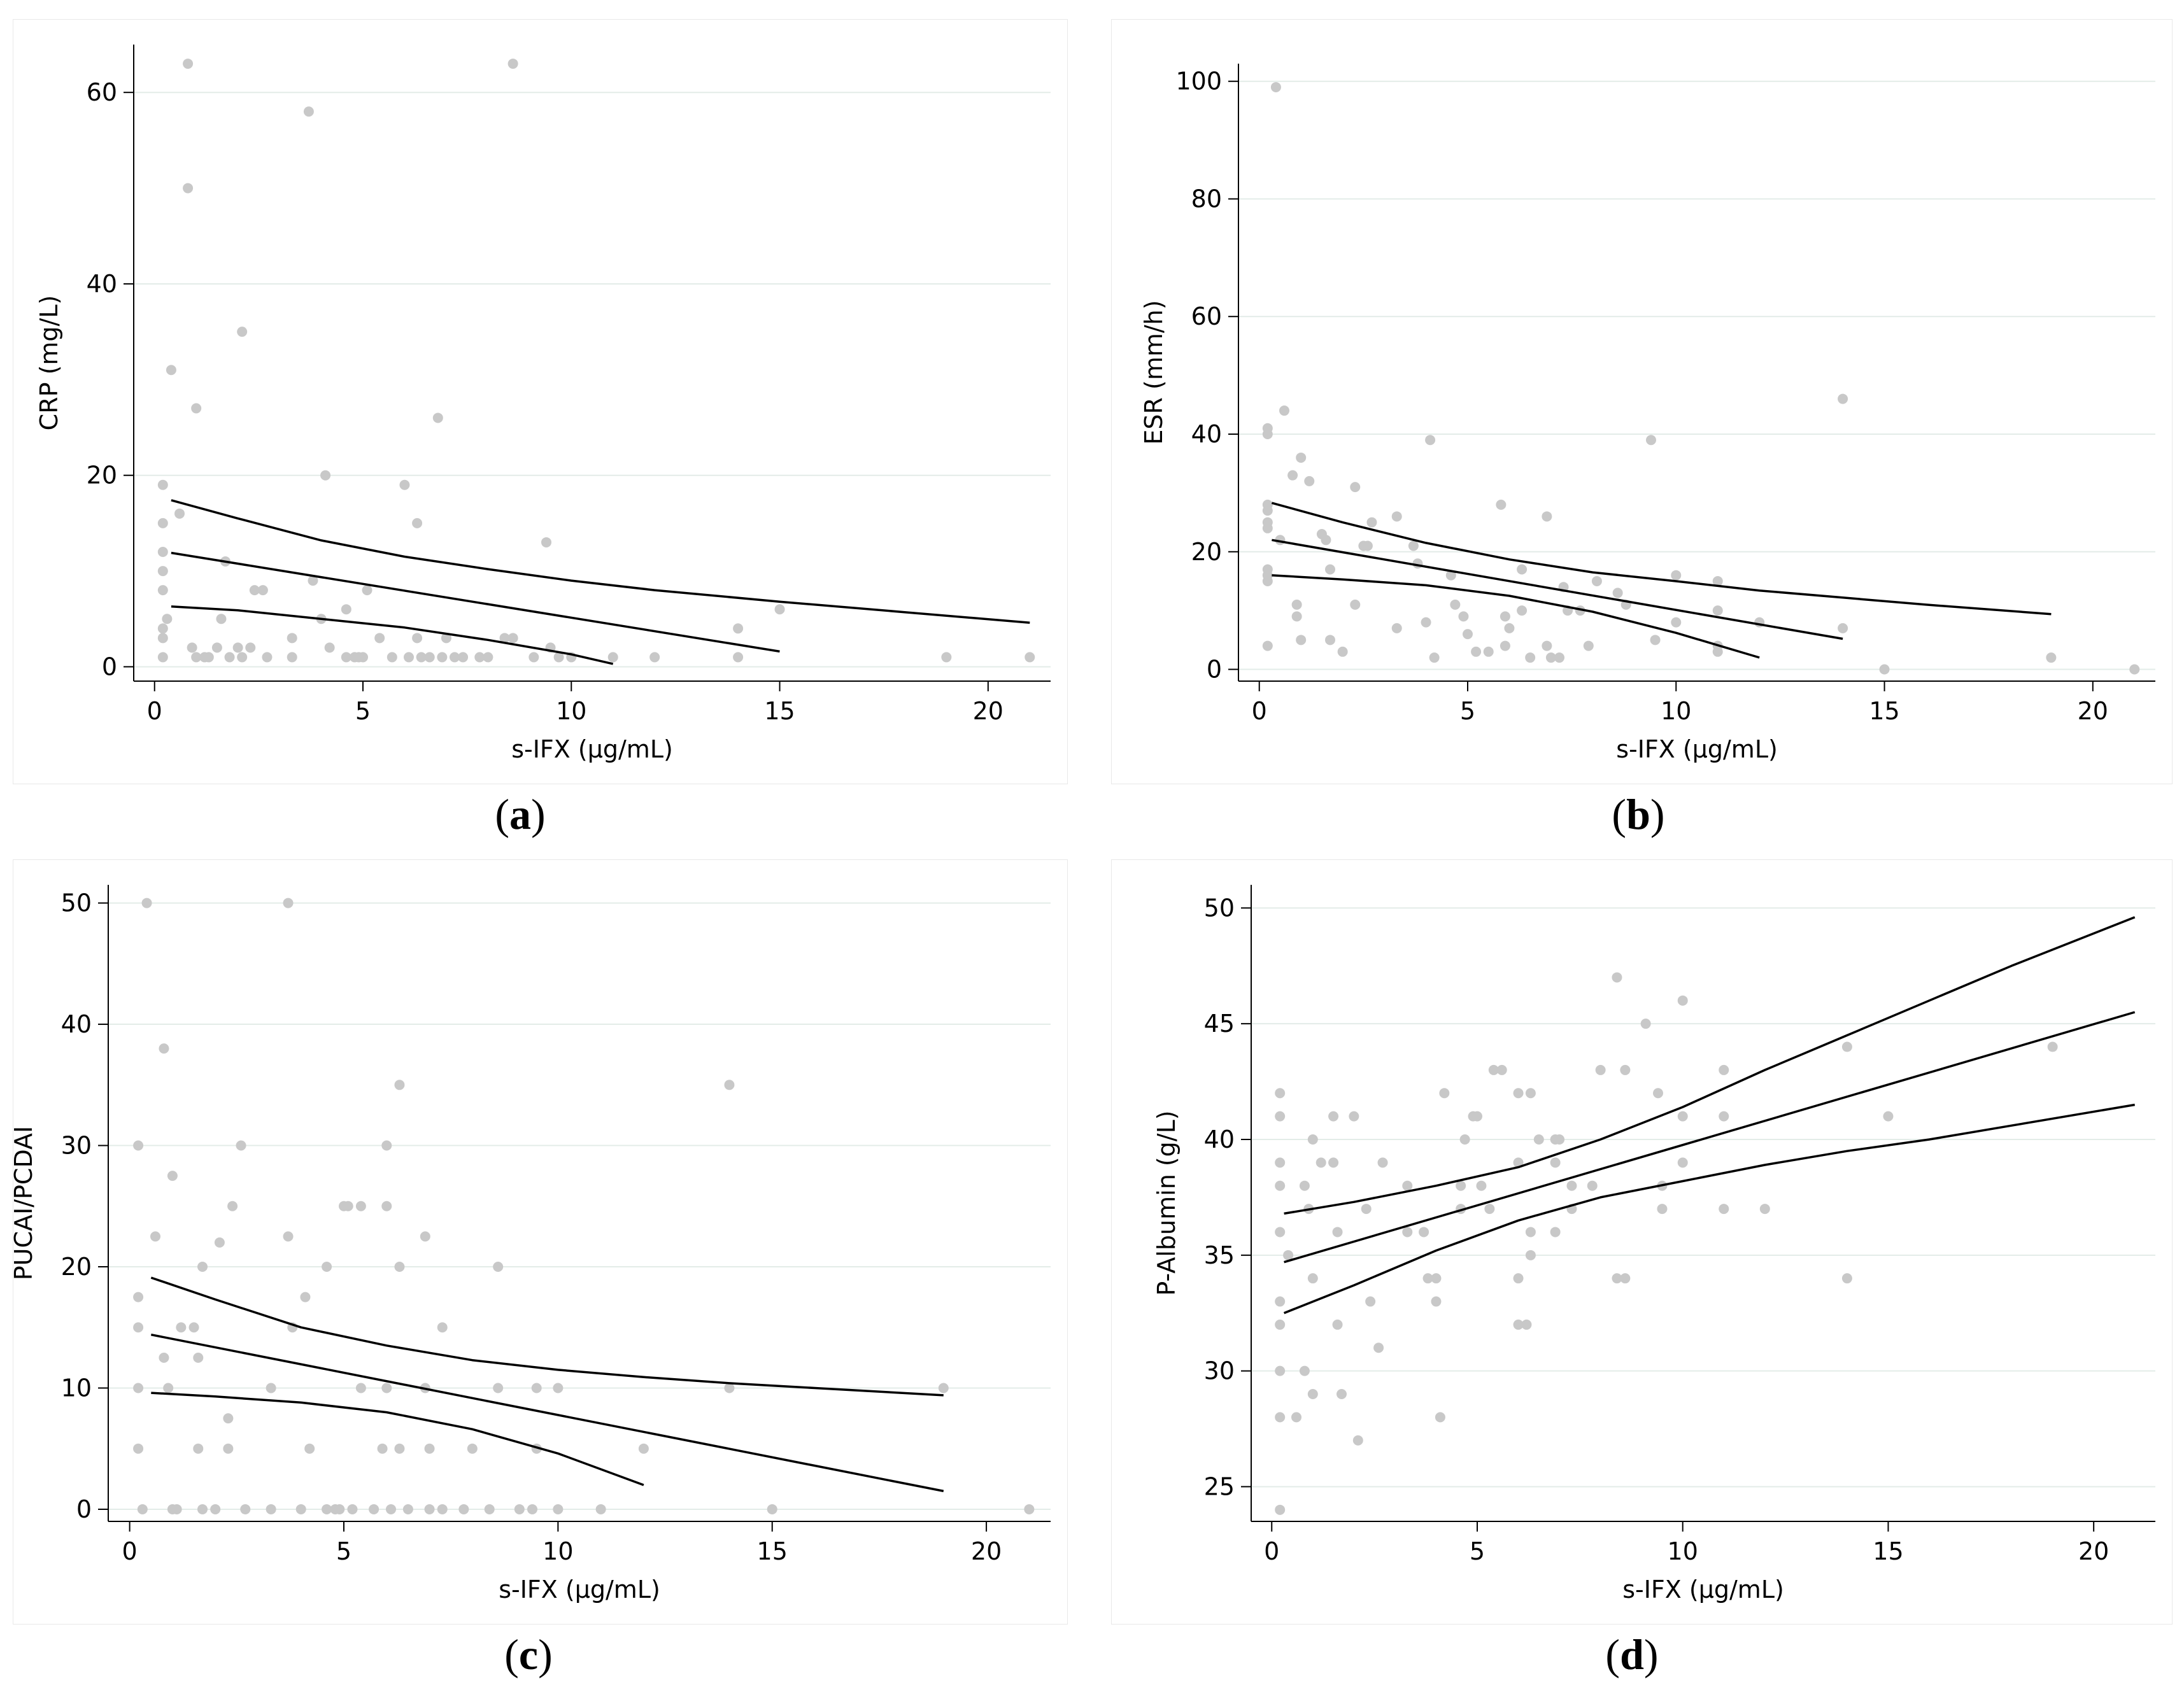  I want to click on chart-d-y-tick-label-1: 30, so click(1219, 1371).